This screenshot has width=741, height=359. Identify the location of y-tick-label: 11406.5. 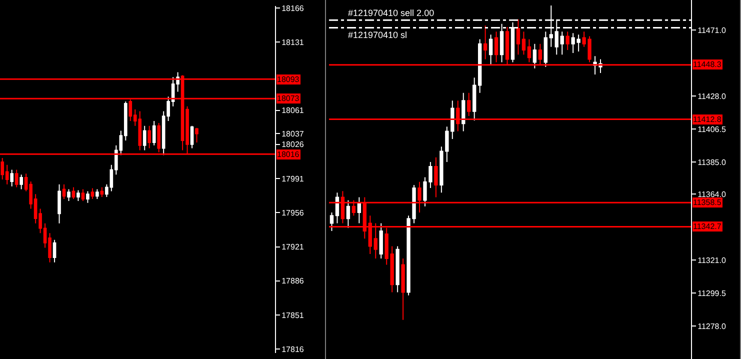
(712, 129).